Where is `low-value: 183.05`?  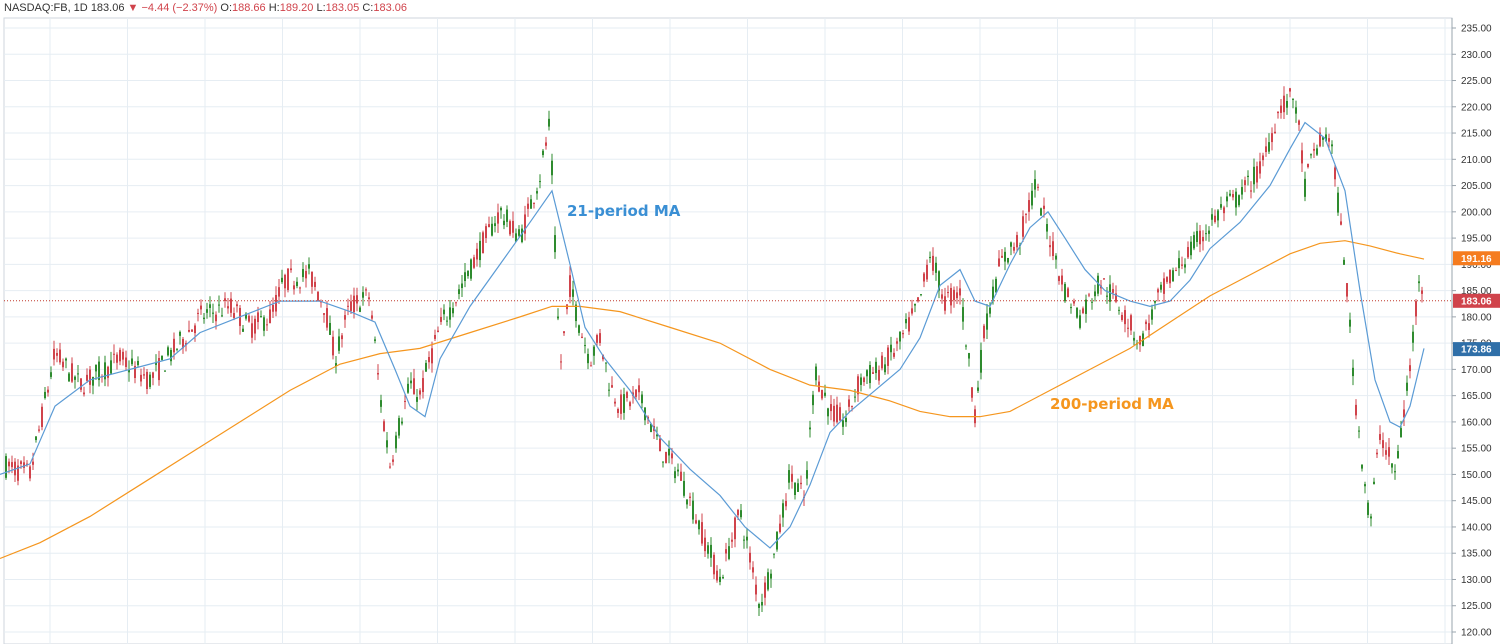 low-value: 183.05 is located at coordinates (342, 8).